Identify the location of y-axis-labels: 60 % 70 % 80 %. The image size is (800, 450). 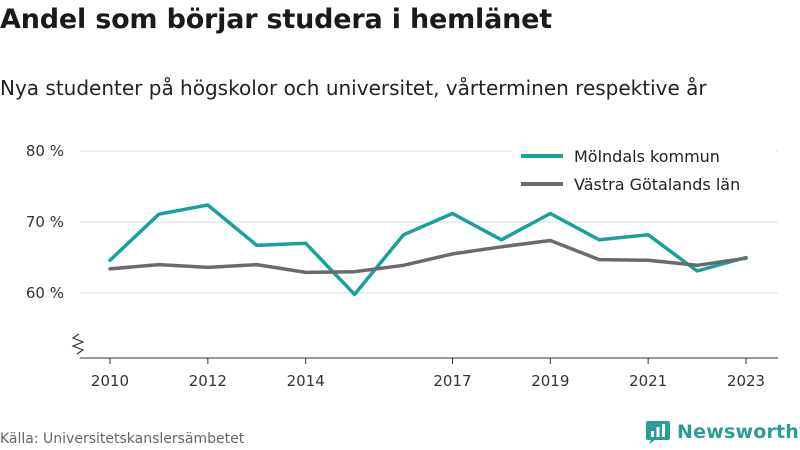
(45, 222).